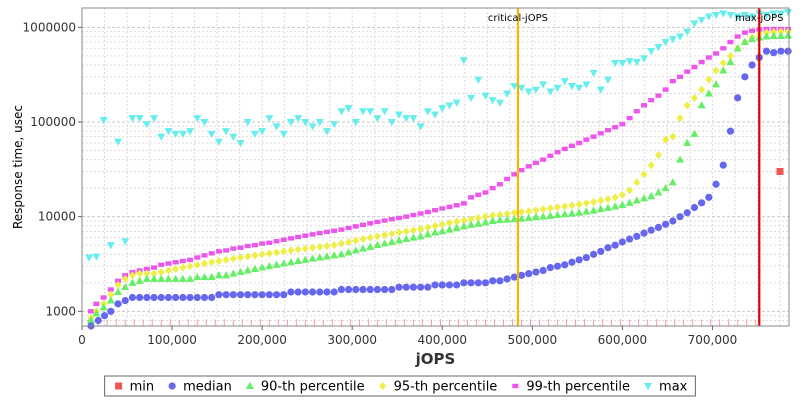  I want to click on legend-item: 95-th percentile, so click(438, 387).